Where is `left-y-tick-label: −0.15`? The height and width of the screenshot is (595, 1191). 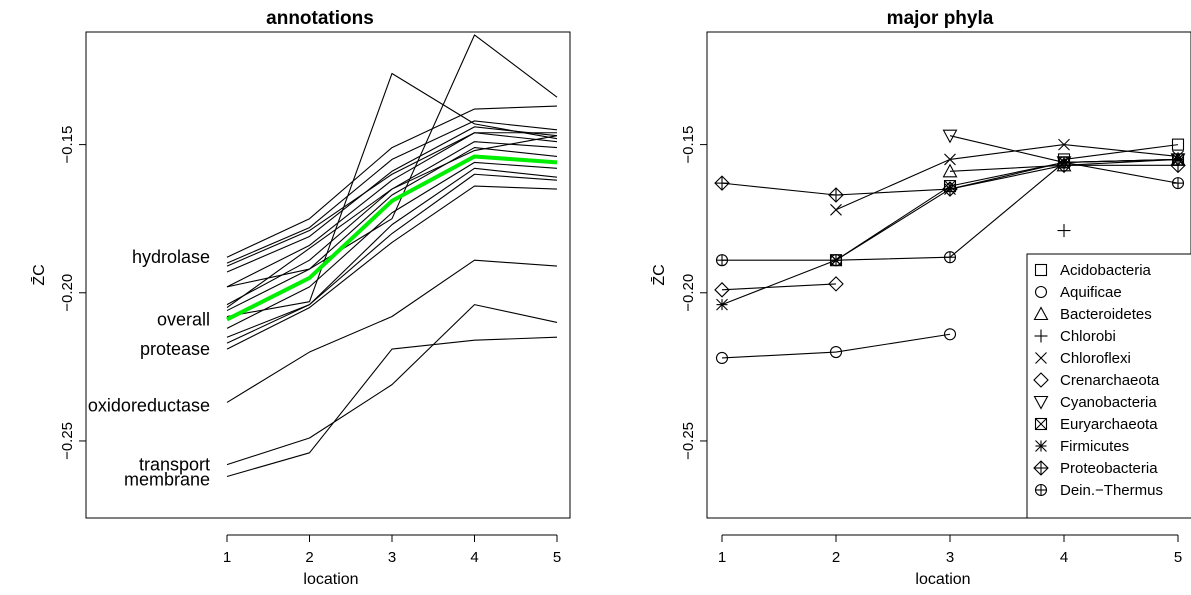
left-y-tick-label: −0.15 is located at coordinates (67, 145).